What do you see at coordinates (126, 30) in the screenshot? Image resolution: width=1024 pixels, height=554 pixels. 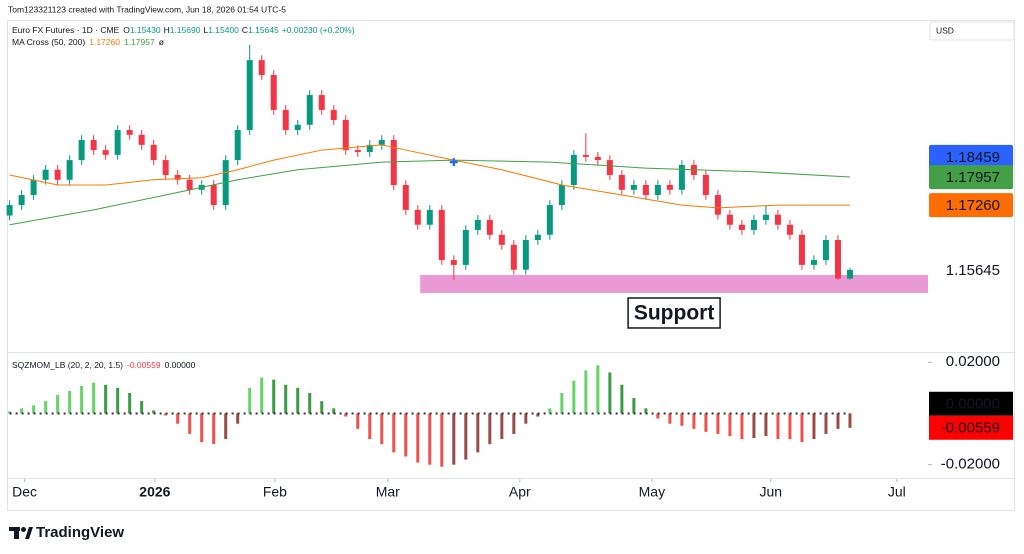 I see `ohlc-key: O` at bounding box center [126, 30].